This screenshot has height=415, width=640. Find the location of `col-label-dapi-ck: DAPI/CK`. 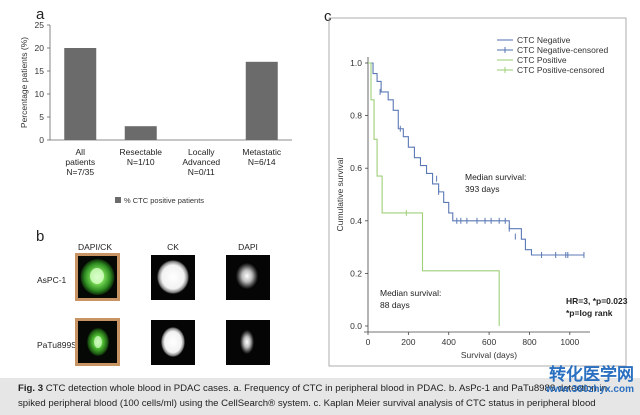

col-label-dapi-ck: DAPI/CK is located at coordinates (94, 247).